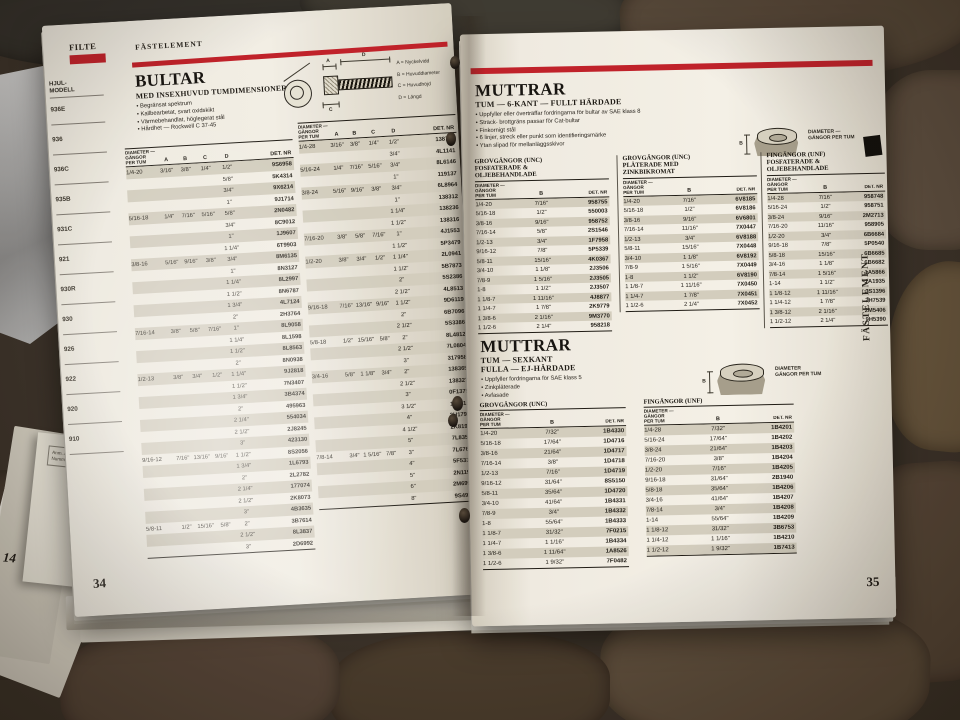  I want to click on table-cell: 4K0367, so click(598, 259).